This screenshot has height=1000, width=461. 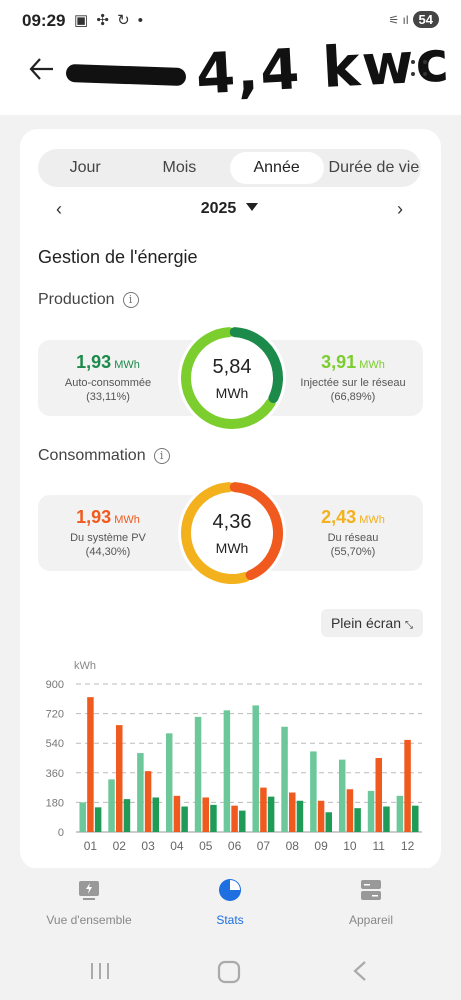 I want to click on consumption-ring-center: 4,36 MWh, so click(x=232, y=533).